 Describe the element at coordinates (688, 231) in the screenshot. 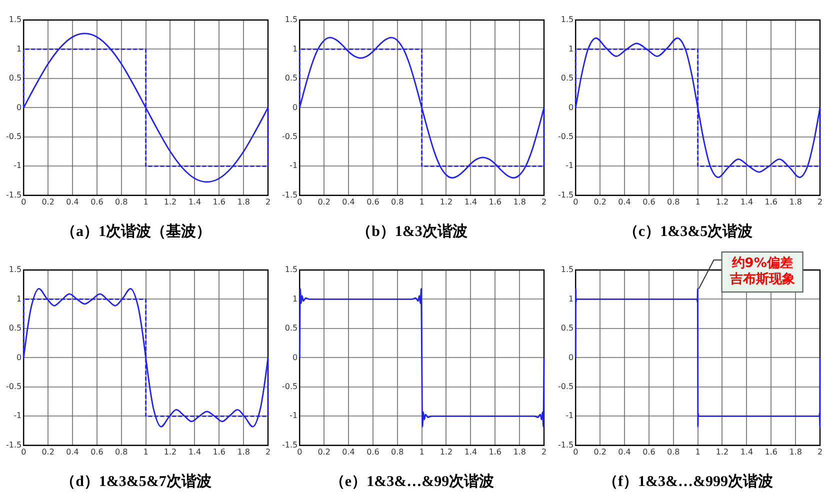

I see `text: （c）1&3&5次谐波` at that location.